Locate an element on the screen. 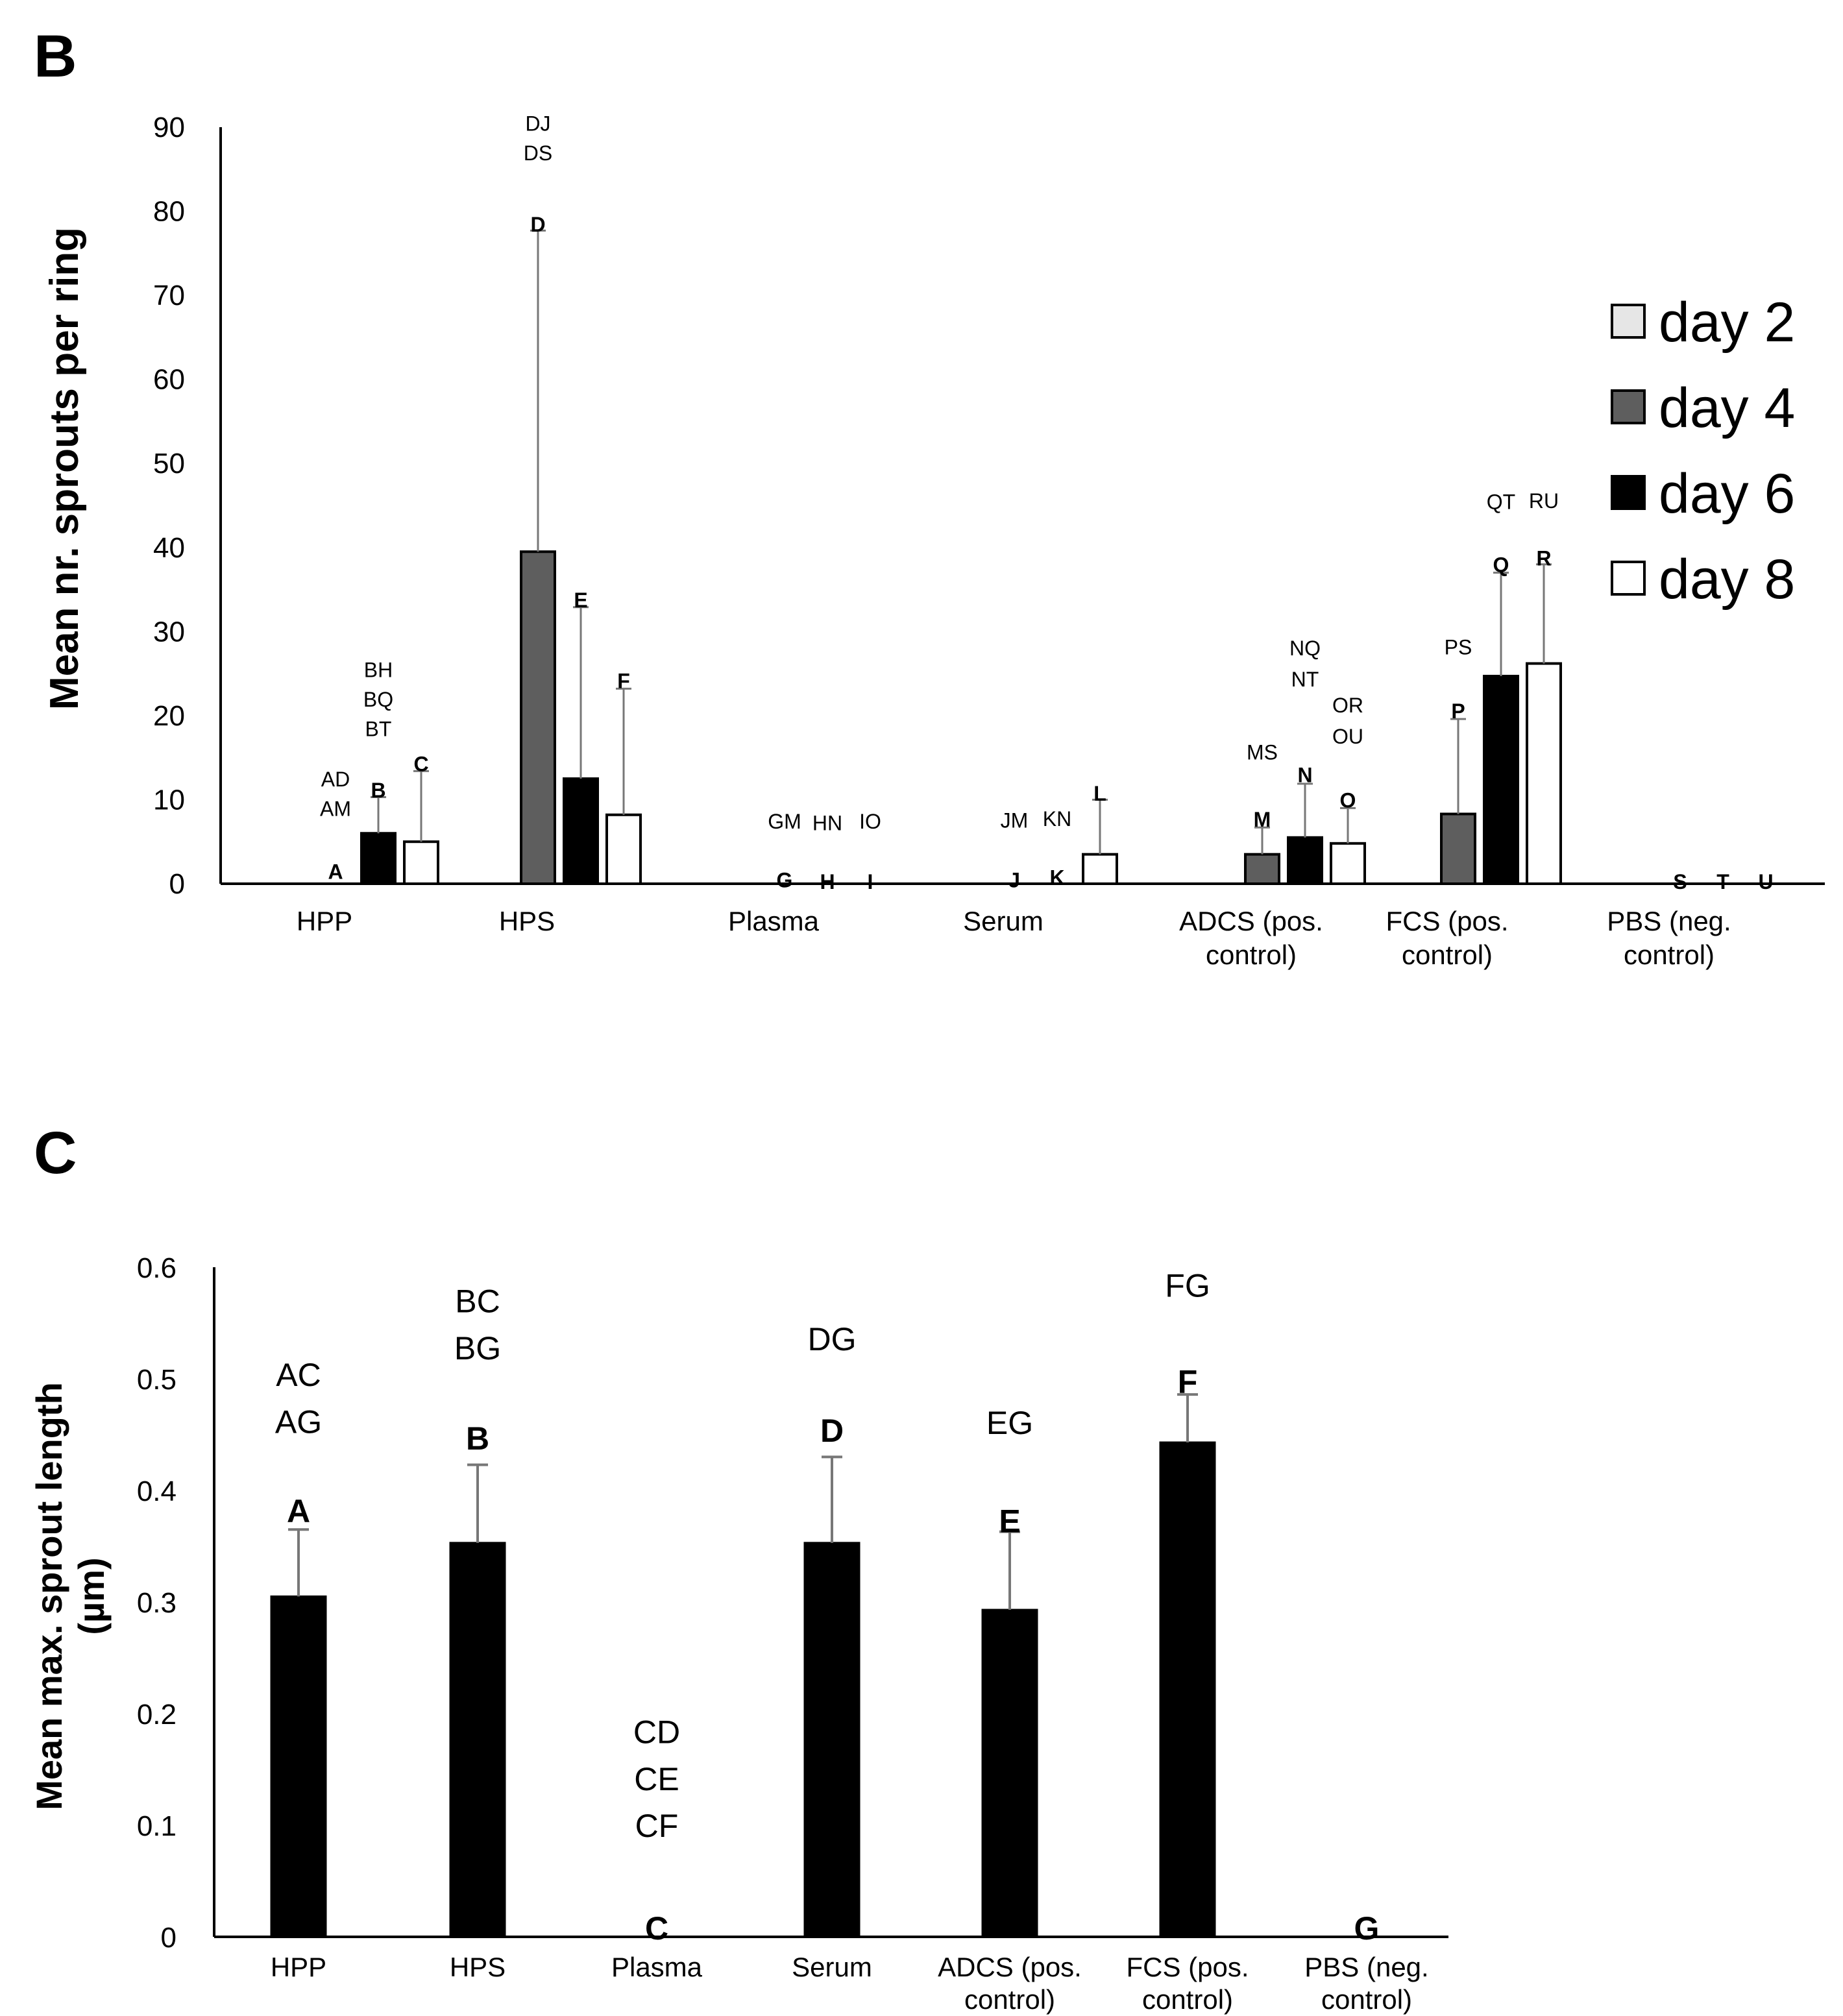 This screenshot has height=2016, width=1843. bar-day8-cat5 is located at coordinates (1544, 773).